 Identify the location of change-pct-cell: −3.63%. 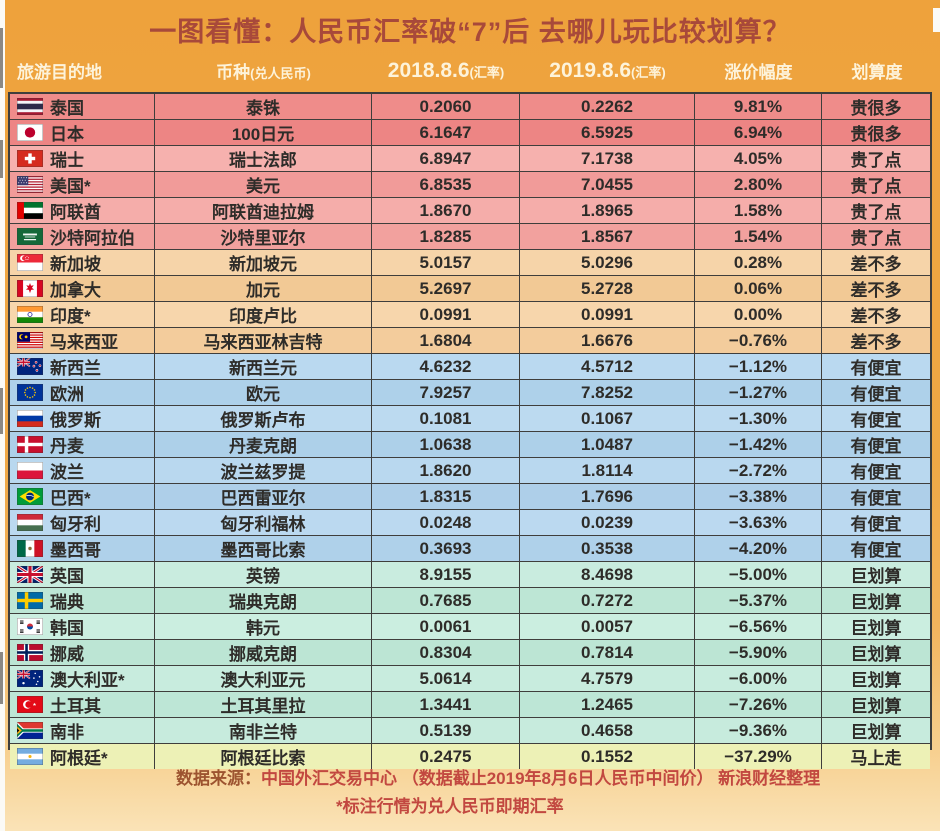
(758, 522).